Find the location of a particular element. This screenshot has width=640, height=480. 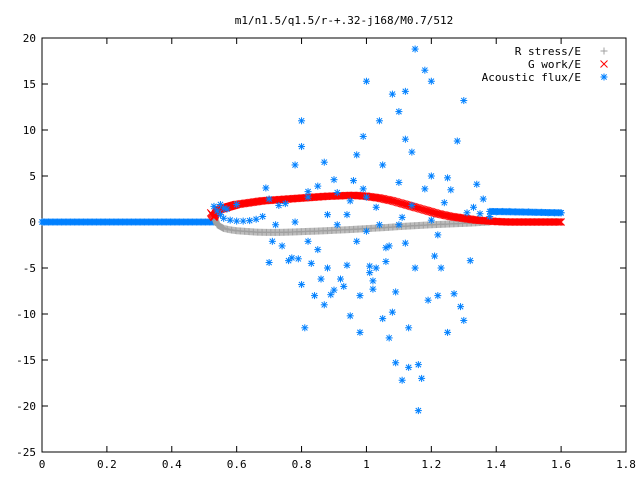

y-tick-label: -15 is located at coordinates (26, 360).